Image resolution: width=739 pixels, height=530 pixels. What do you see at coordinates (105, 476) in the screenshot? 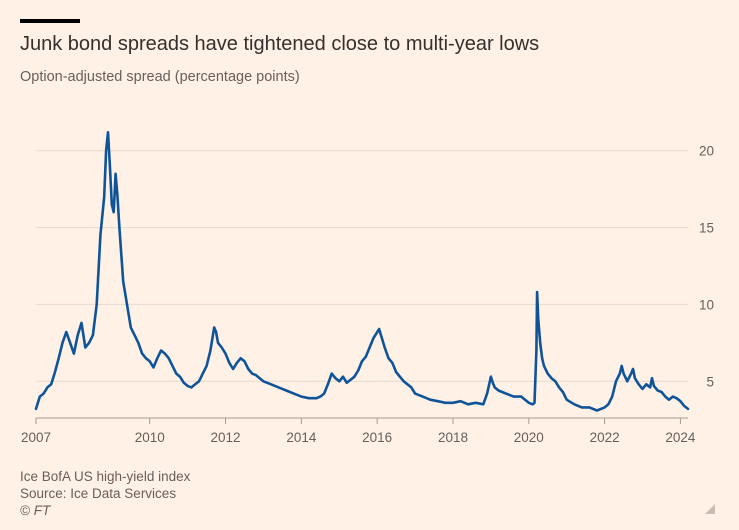
I see `footnote-index: Ice BofA US high-yield index` at bounding box center [105, 476].